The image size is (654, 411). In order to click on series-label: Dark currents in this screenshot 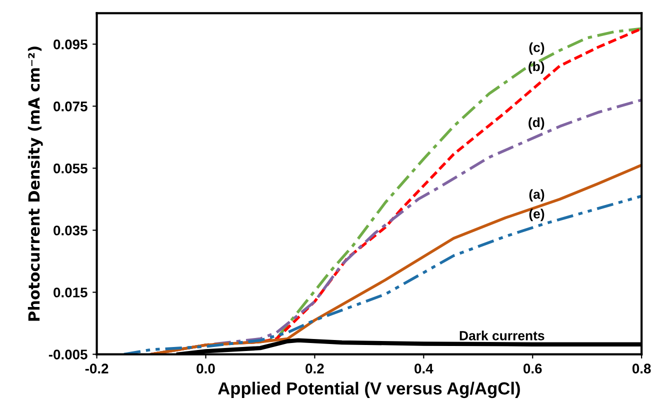, I will do `click(502, 335)`.